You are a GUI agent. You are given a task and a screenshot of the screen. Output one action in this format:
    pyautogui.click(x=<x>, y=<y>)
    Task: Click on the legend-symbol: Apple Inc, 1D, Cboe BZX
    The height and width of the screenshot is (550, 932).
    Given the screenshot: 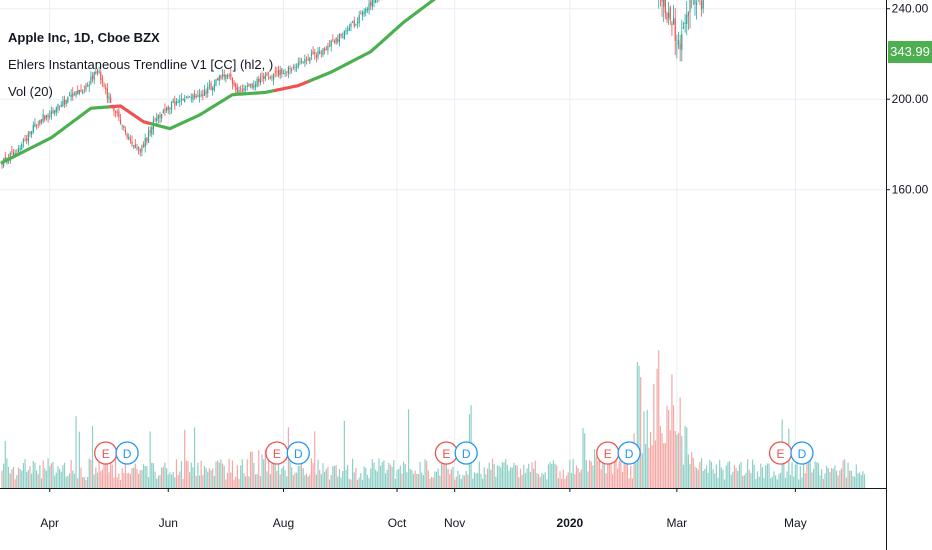 What is the action you would take?
    pyautogui.click(x=84, y=37)
    